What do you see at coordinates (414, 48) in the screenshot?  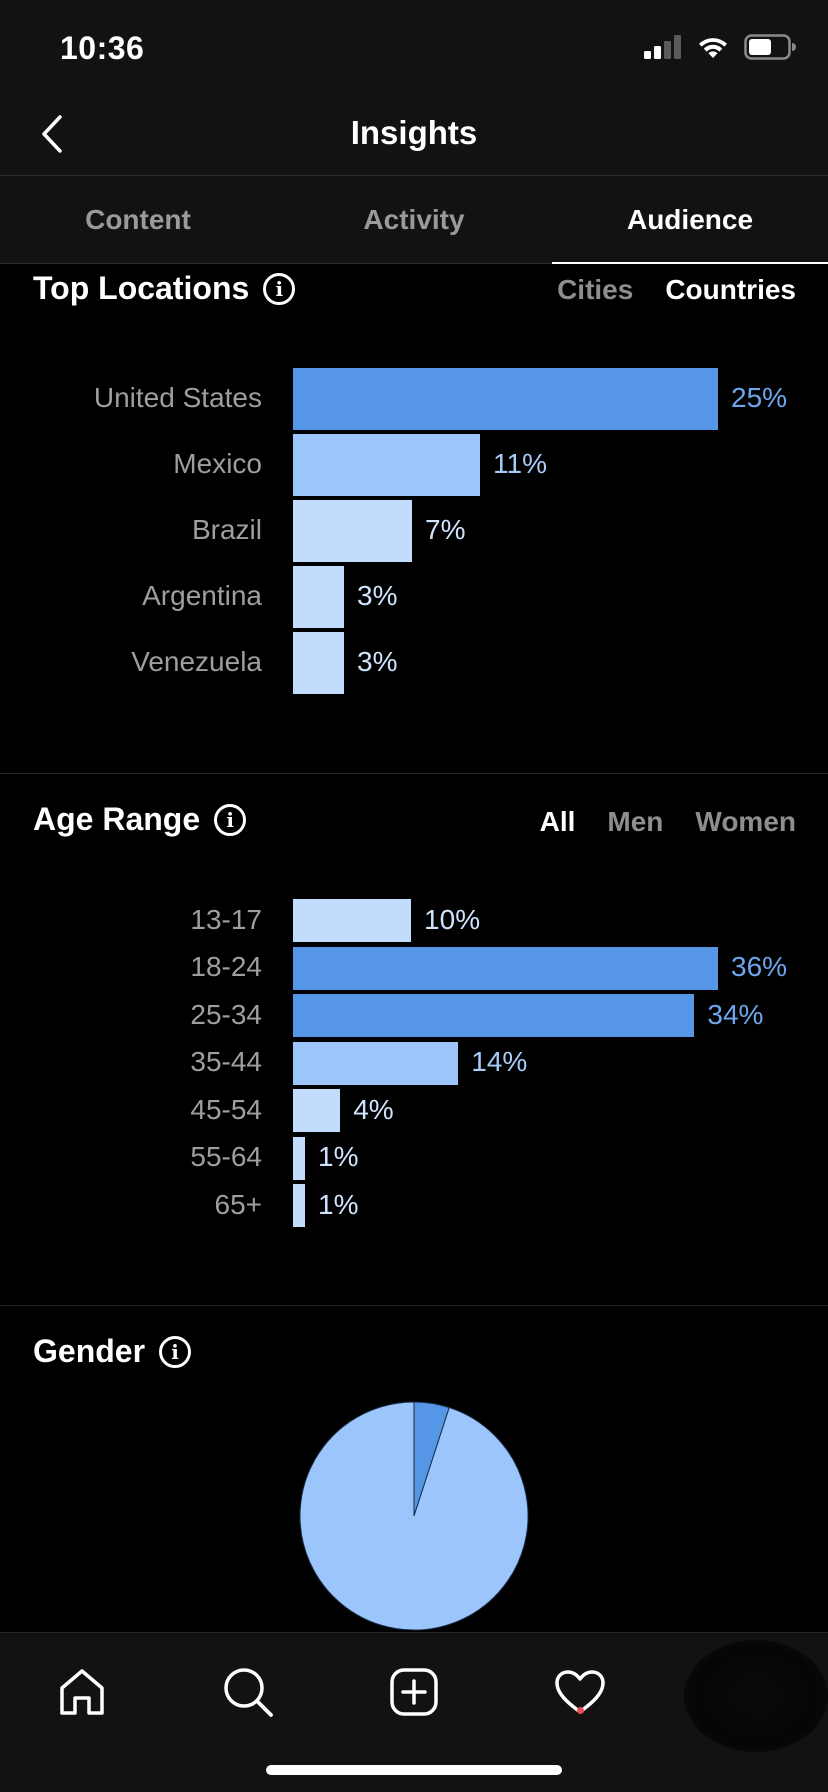 I see `status-bar: 10:36` at bounding box center [414, 48].